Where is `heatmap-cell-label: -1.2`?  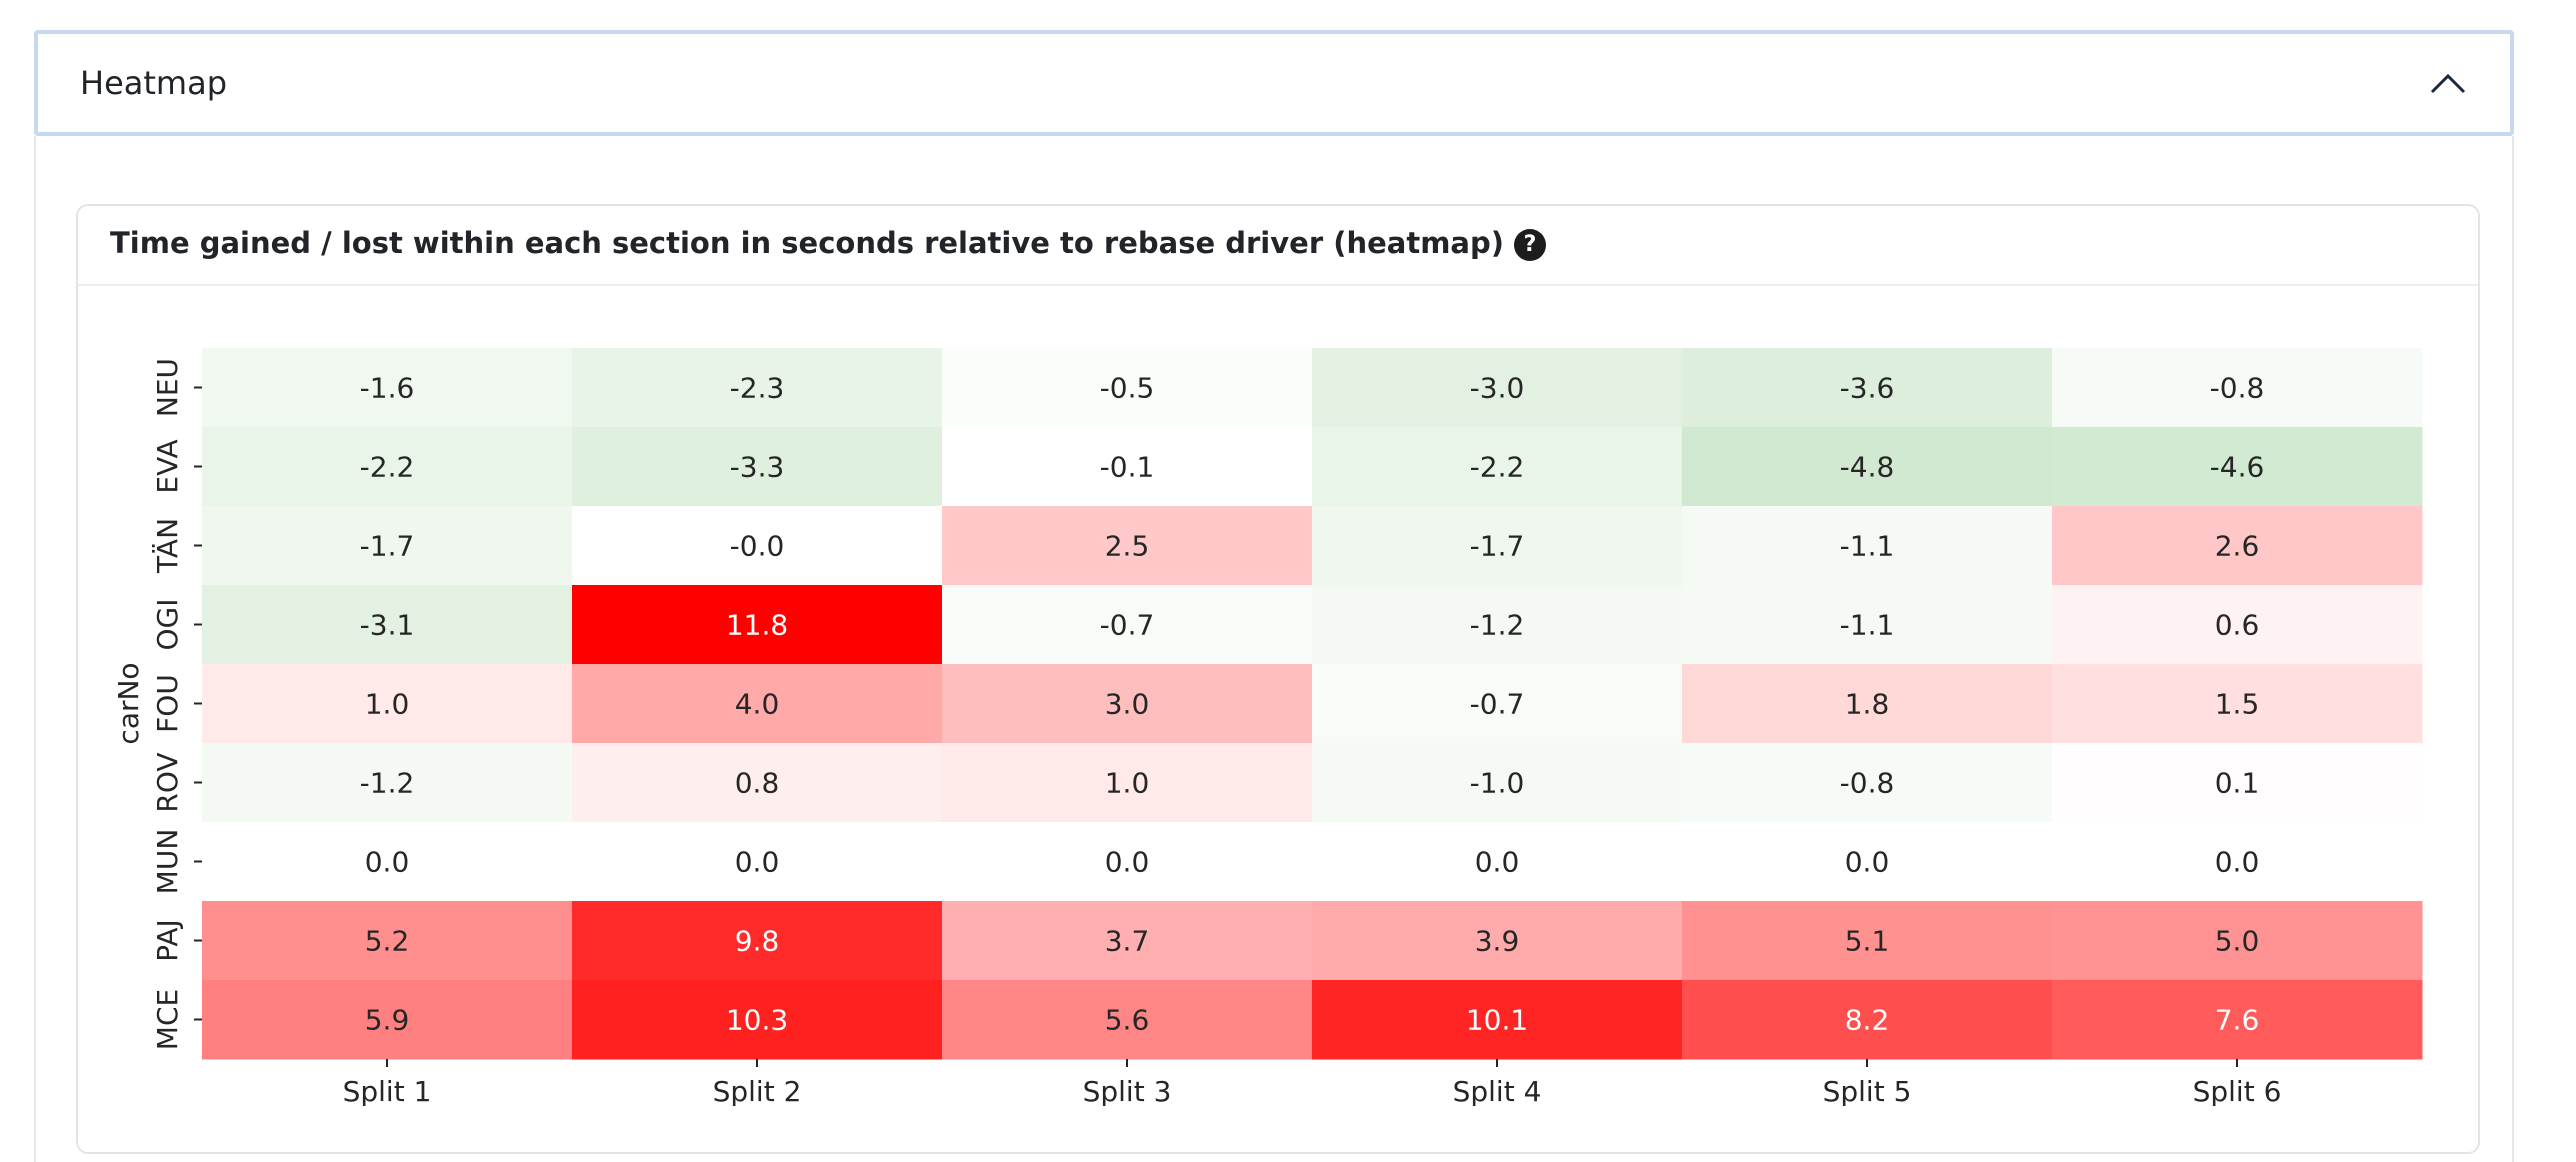 heatmap-cell-label: -1.2 is located at coordinates (1497, 625).